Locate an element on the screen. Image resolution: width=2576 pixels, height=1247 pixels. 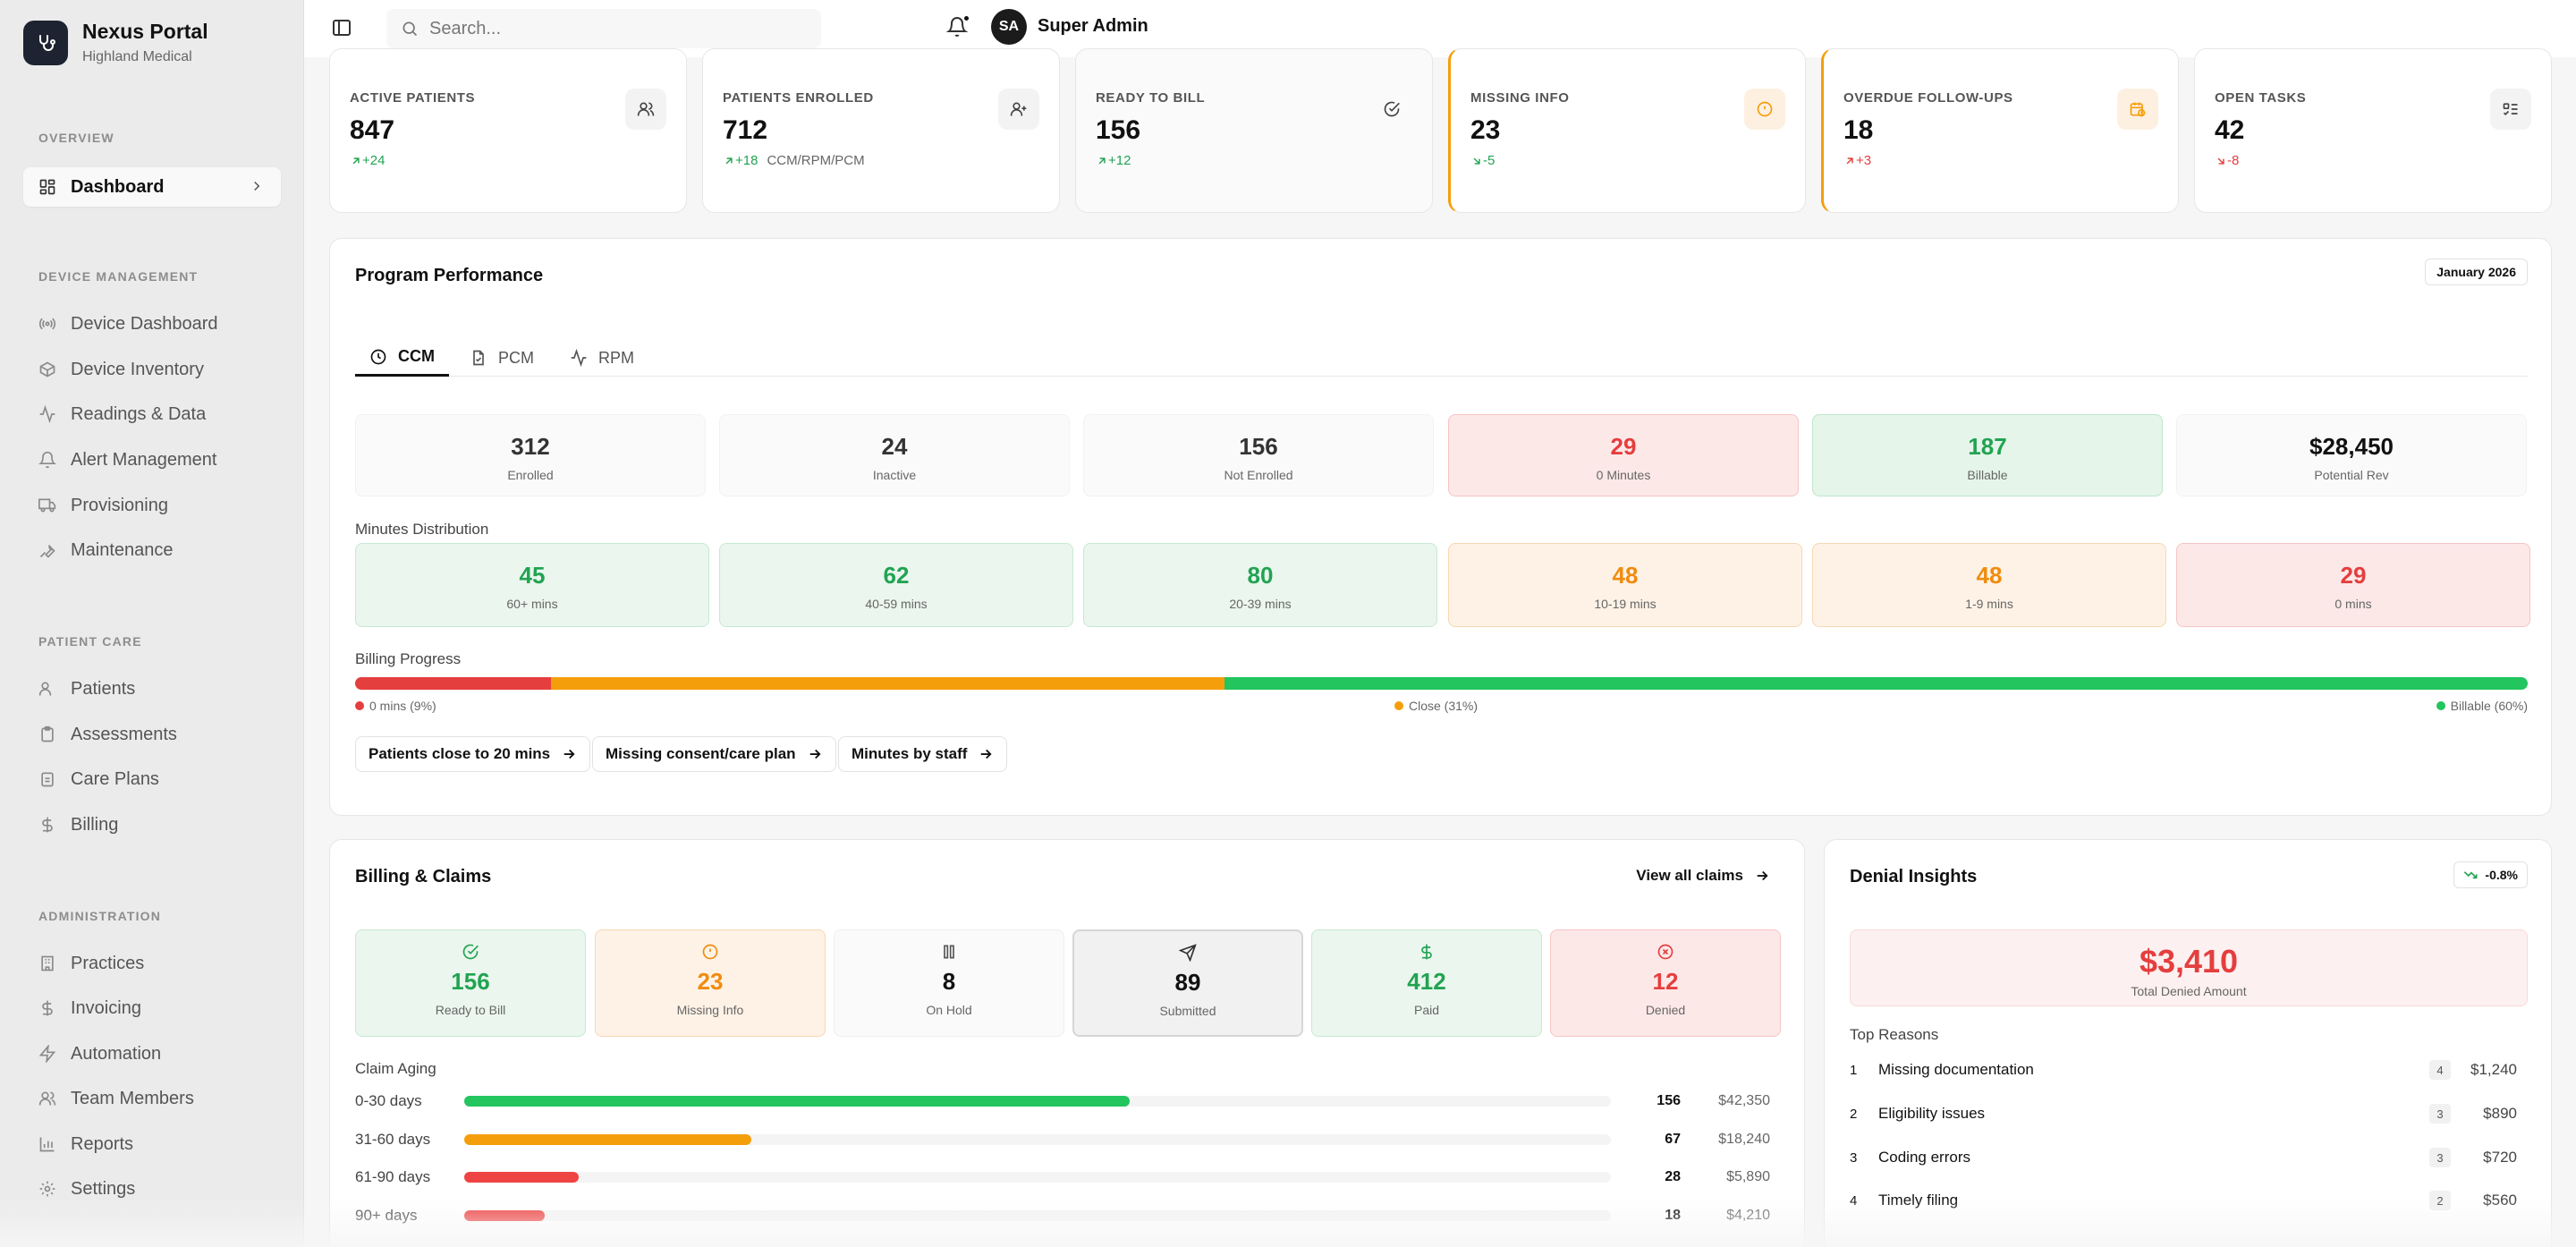
aging-row: 61-90 days 28 $5,890 is located at coordinates (1062, 1177).